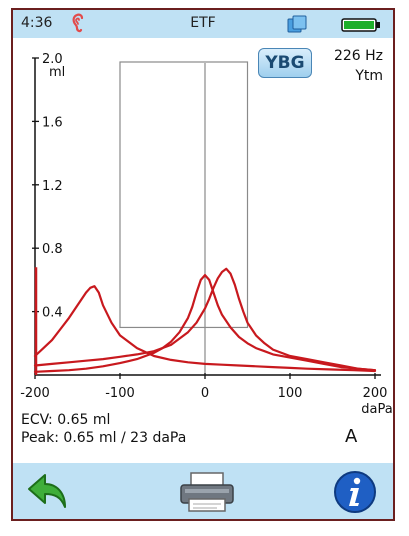  What do you see at coordinates (207, 492) in the screenshot?
I see `print-icon` at bounding box center [207, 492].